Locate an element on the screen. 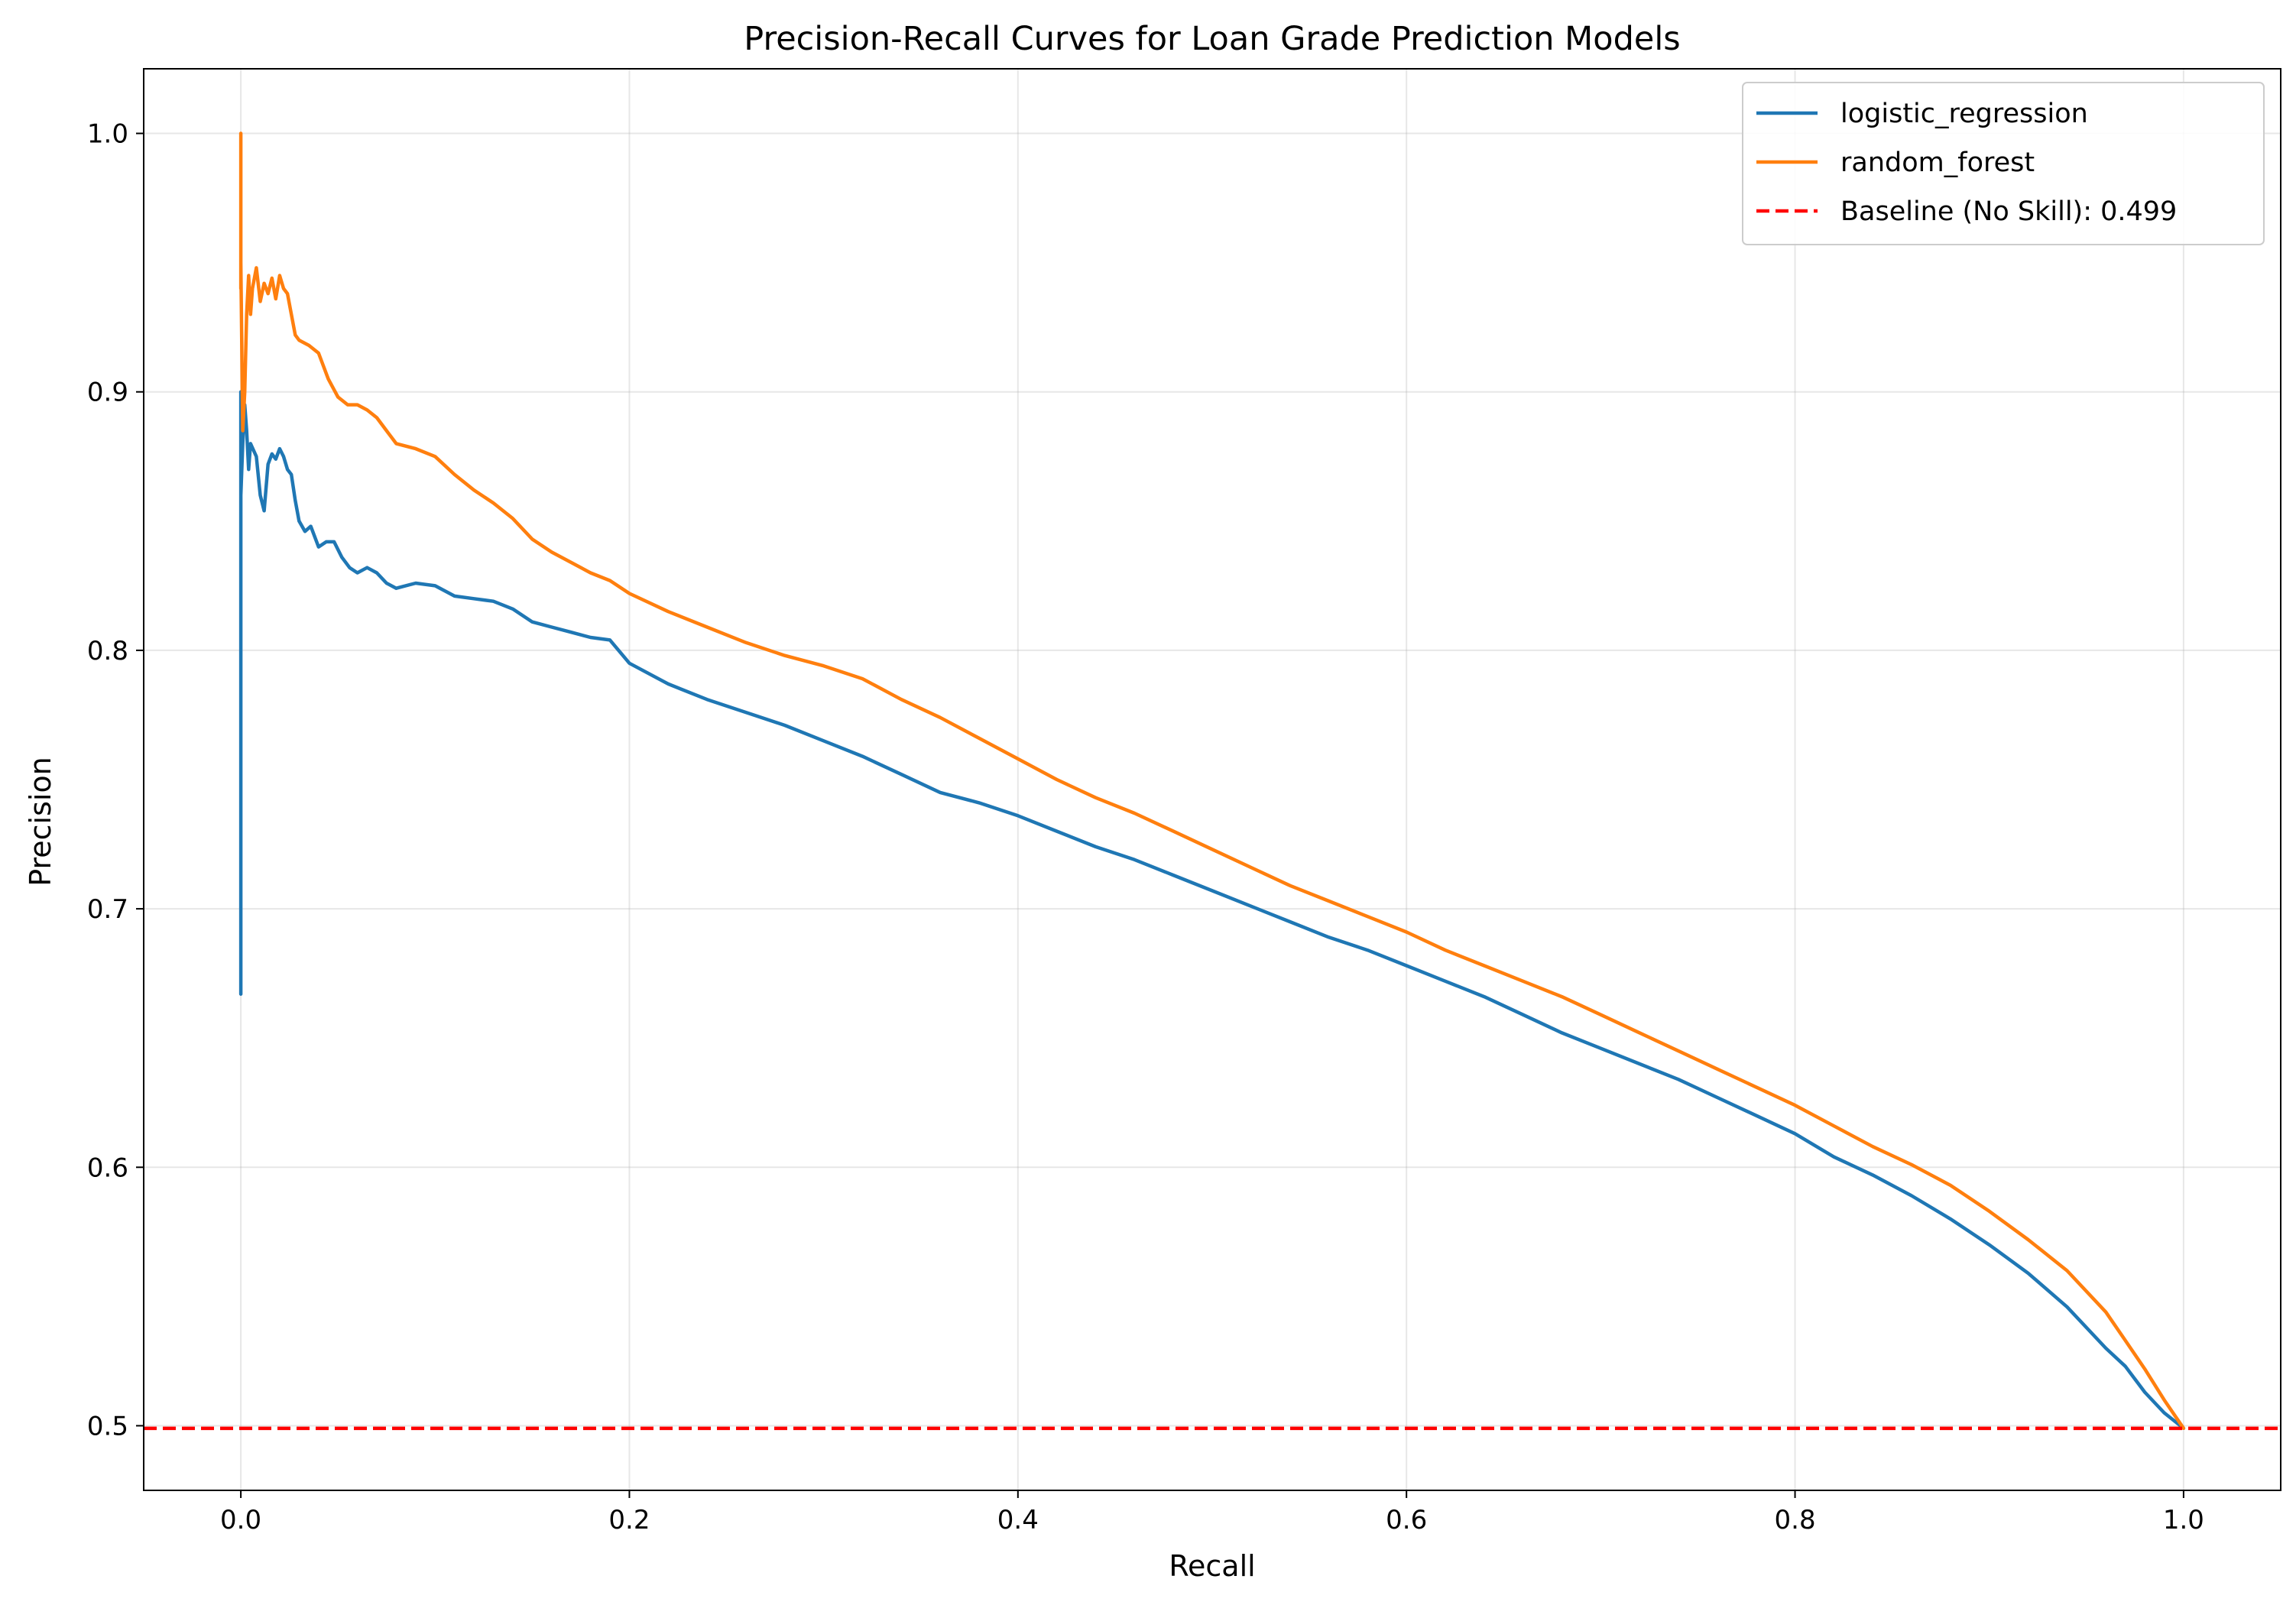 The height and width of the screenshot is (1605, 2296). y-tick-label: 0.6 is located at coordinates (107, 1168).